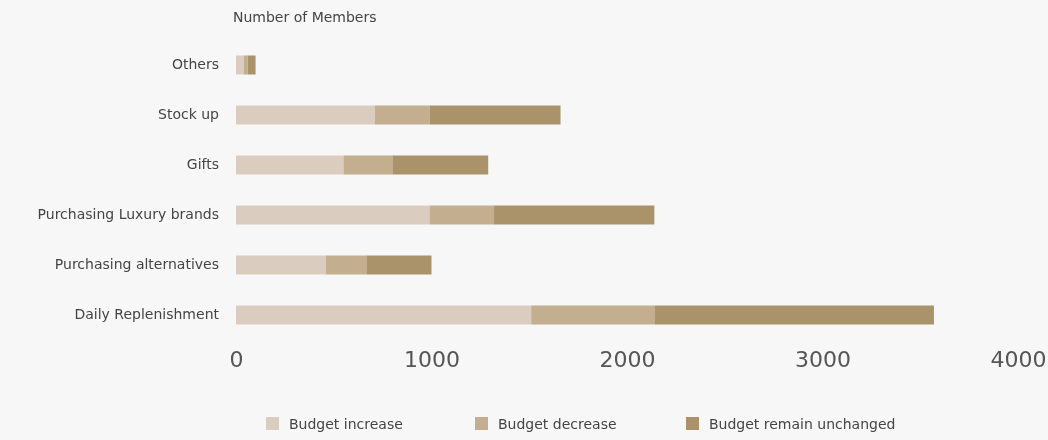 The image size is (1048, 440). Describe the element at coordinates (627, 359) in the screenshot. I see `x-tick-label: 2000` at that location.